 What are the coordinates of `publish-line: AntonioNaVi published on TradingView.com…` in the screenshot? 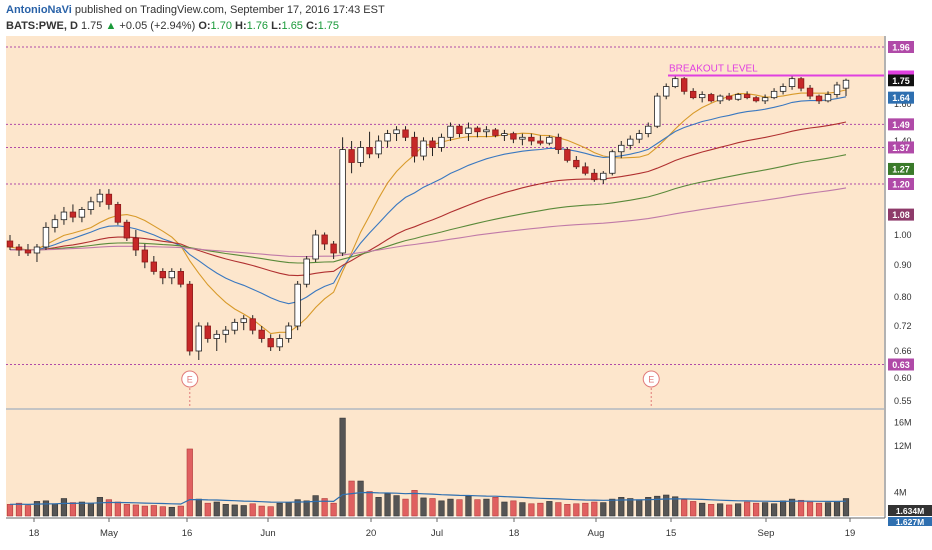 It's located at (195, 10).